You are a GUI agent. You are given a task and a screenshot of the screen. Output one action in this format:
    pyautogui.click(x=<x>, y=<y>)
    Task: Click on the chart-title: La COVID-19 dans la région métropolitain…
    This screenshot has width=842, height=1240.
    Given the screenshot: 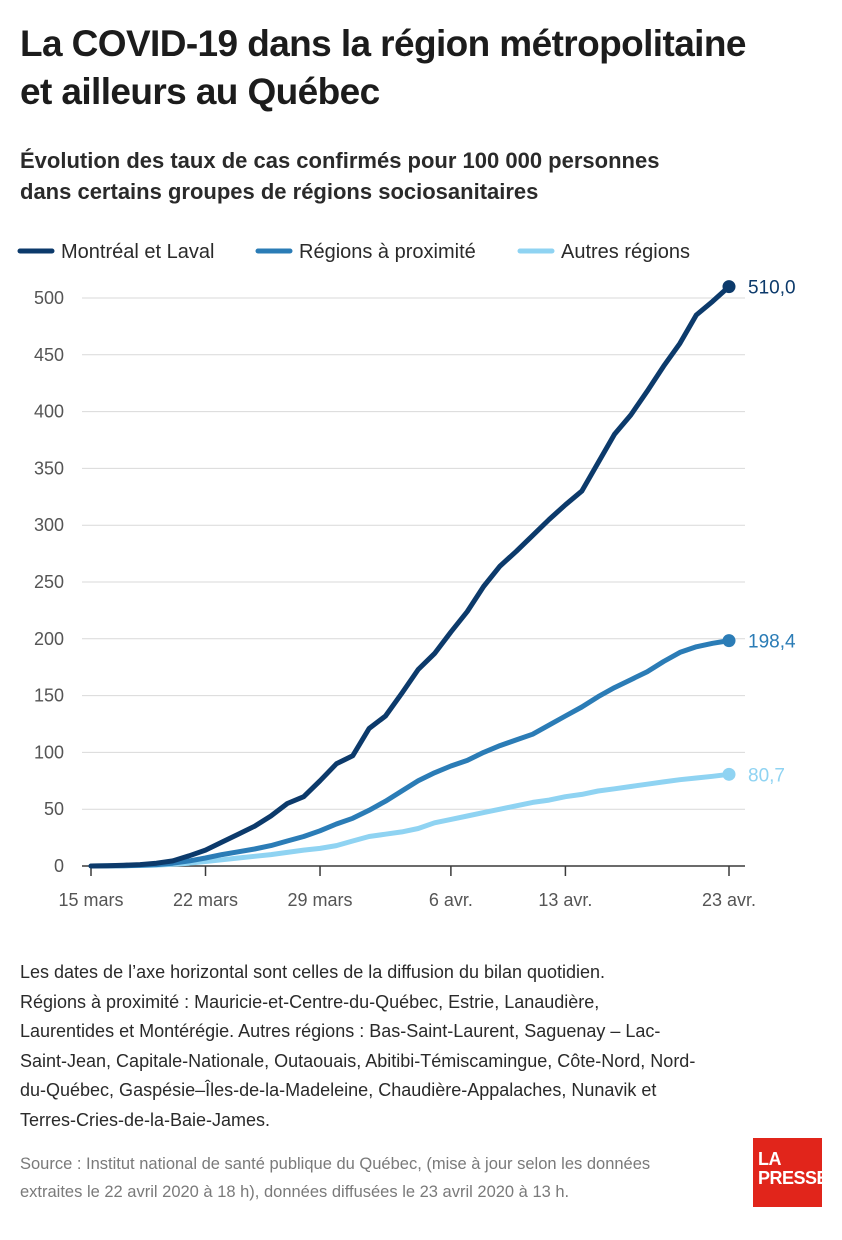 What is the action you would take?
    pyautogui.click(x=420, y=68)
    